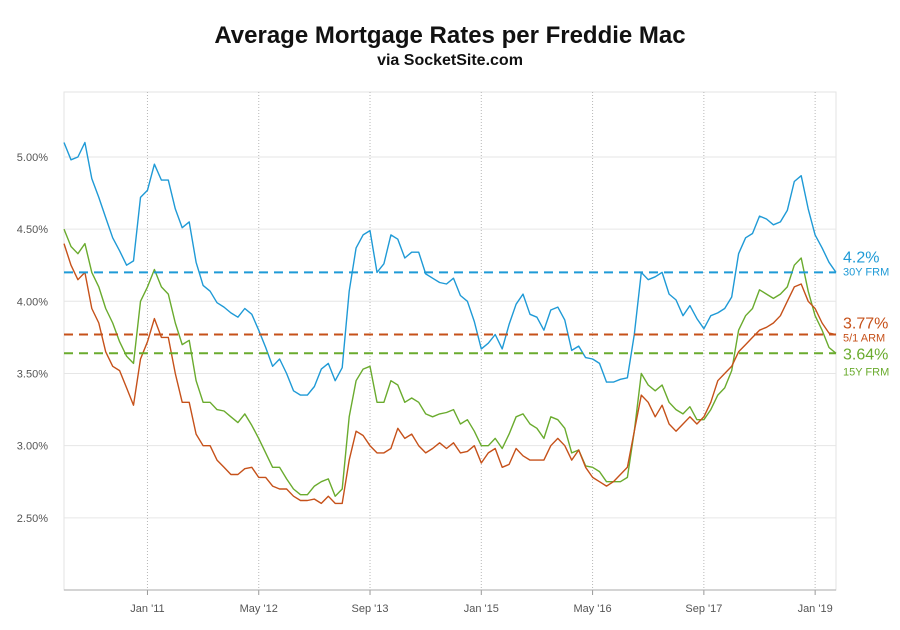 Image resolution: width=900 pixels, height=630 pixels. What do you see at coordinates (866, 372) in the screenshot?
I see `series-name-label: 15Y FRM` at bounding box center [866, 372].